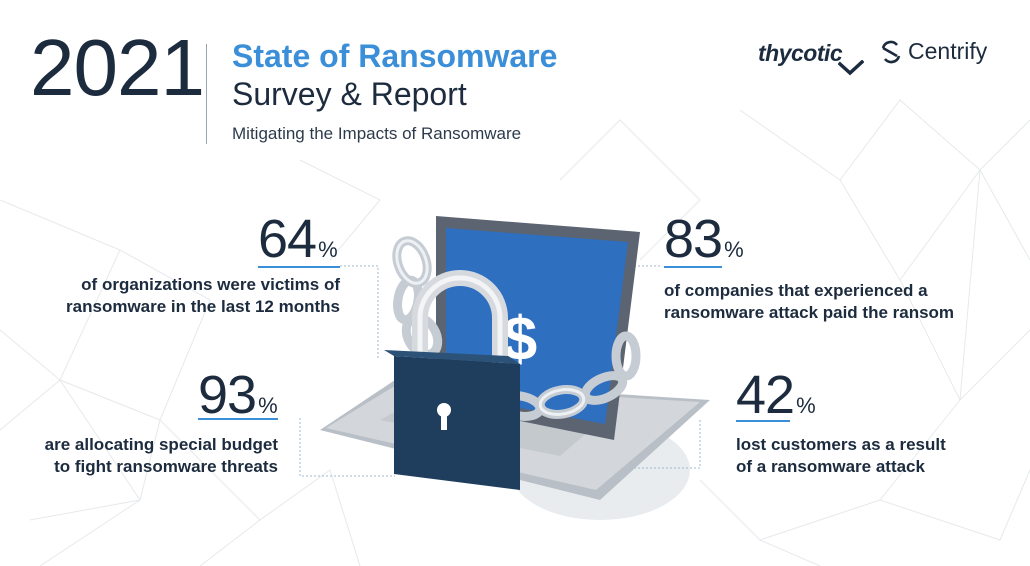 The height and width of the screenshot is (566, 1030). I want to click on stat-paid-ransom: 83%, so click(704, 239).